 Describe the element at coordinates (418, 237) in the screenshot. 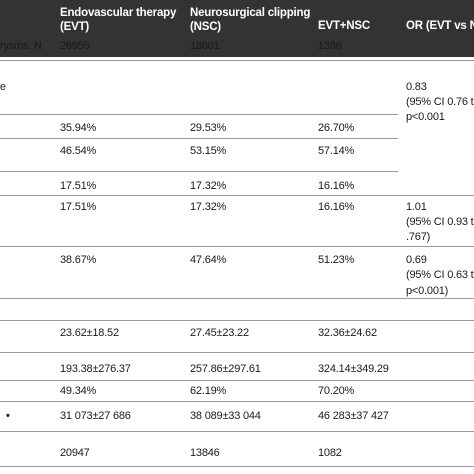

I see `or-p: .767)` at that location.